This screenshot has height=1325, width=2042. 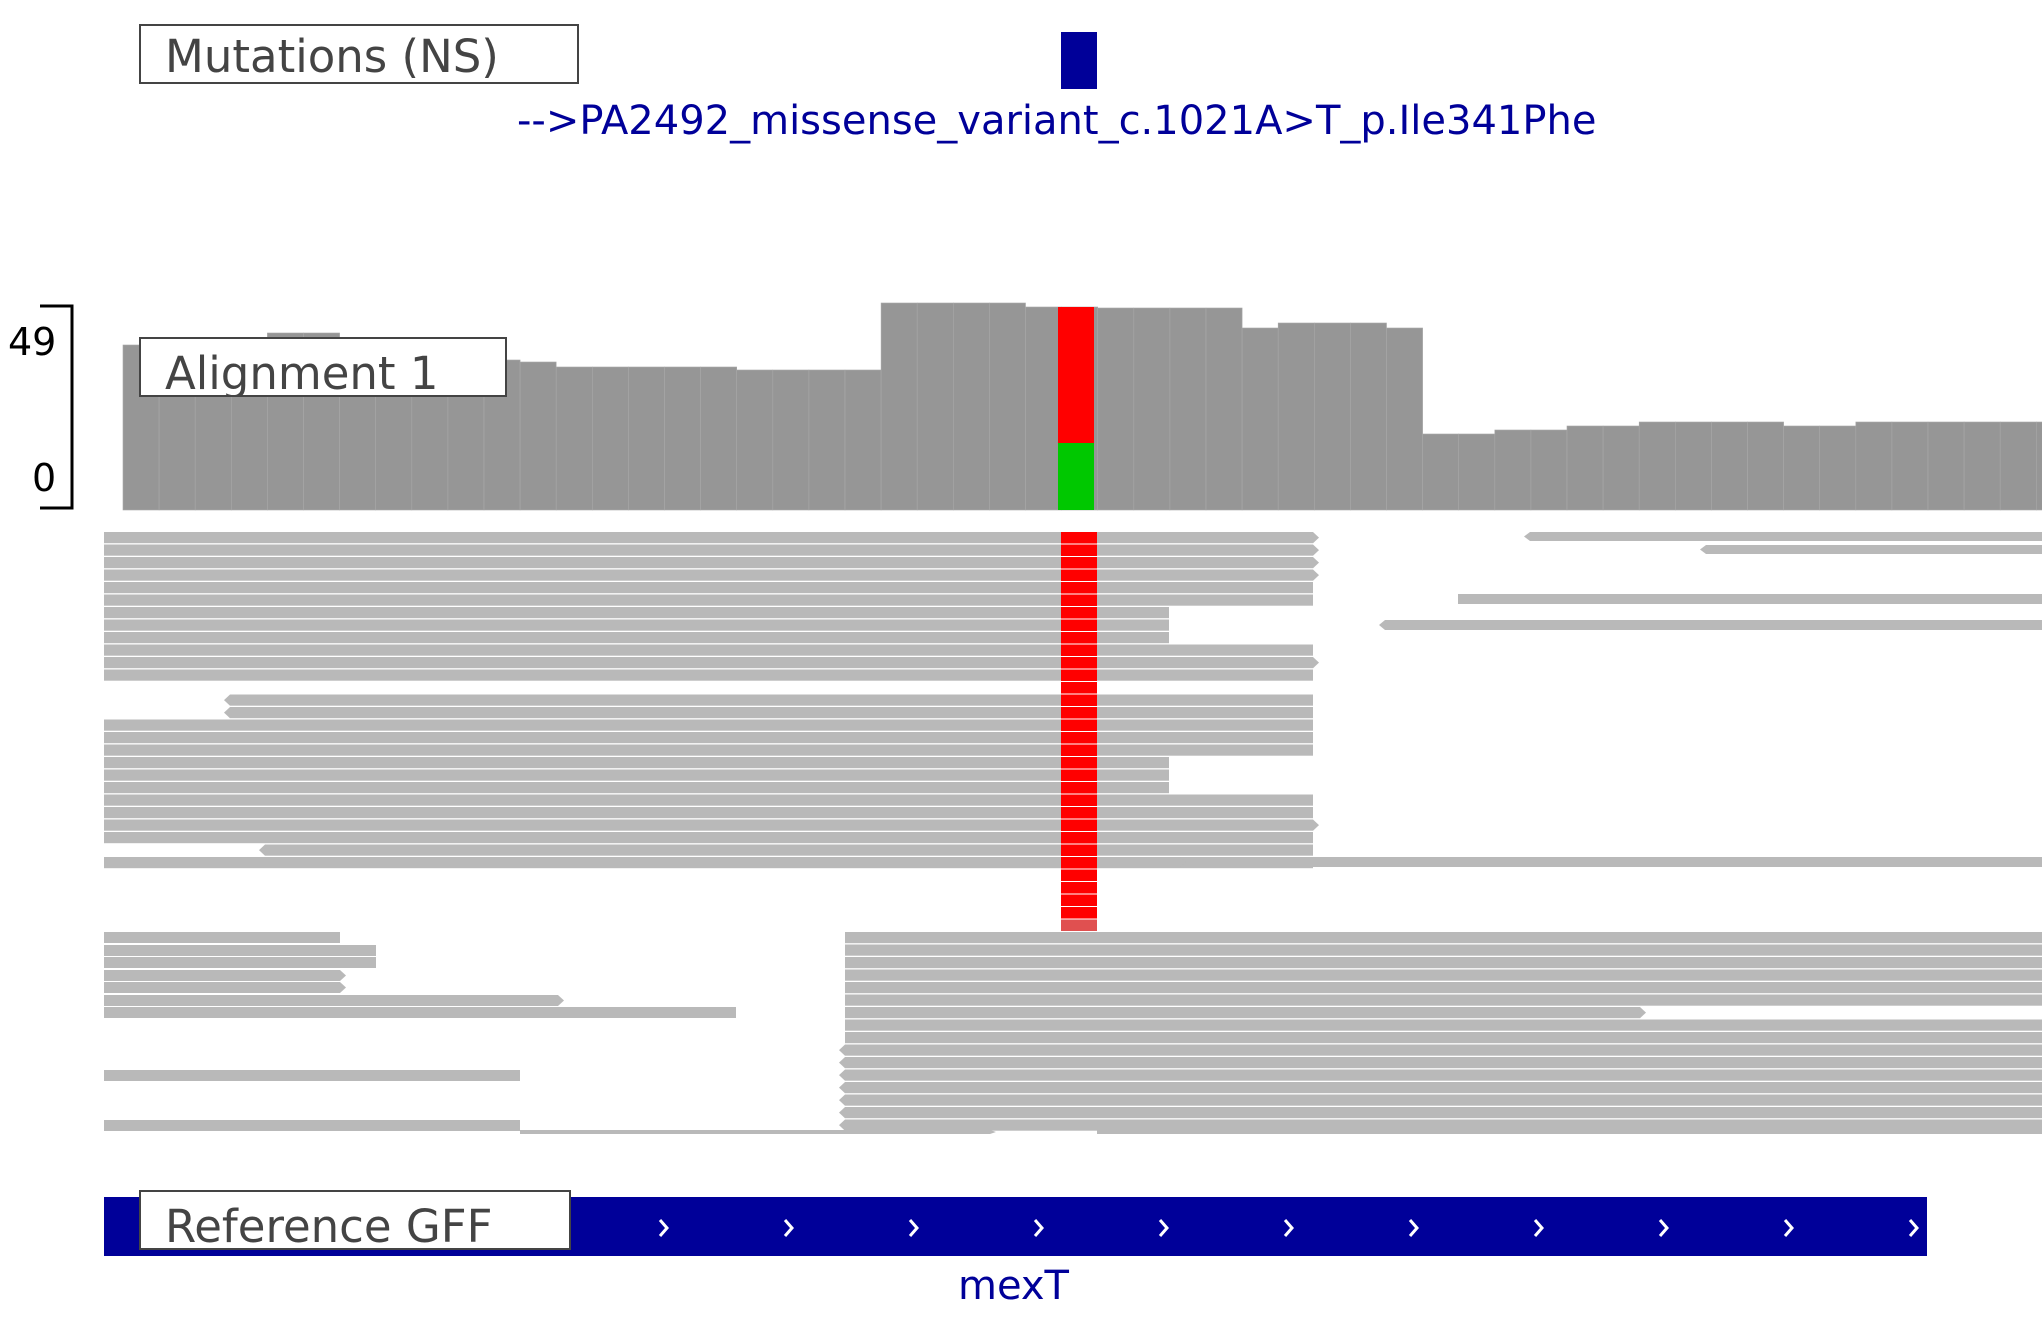 What do you see at coordinates (1082, 406) in the screenshot?
I see `coverage-track` at bounding box center [1082, 406].